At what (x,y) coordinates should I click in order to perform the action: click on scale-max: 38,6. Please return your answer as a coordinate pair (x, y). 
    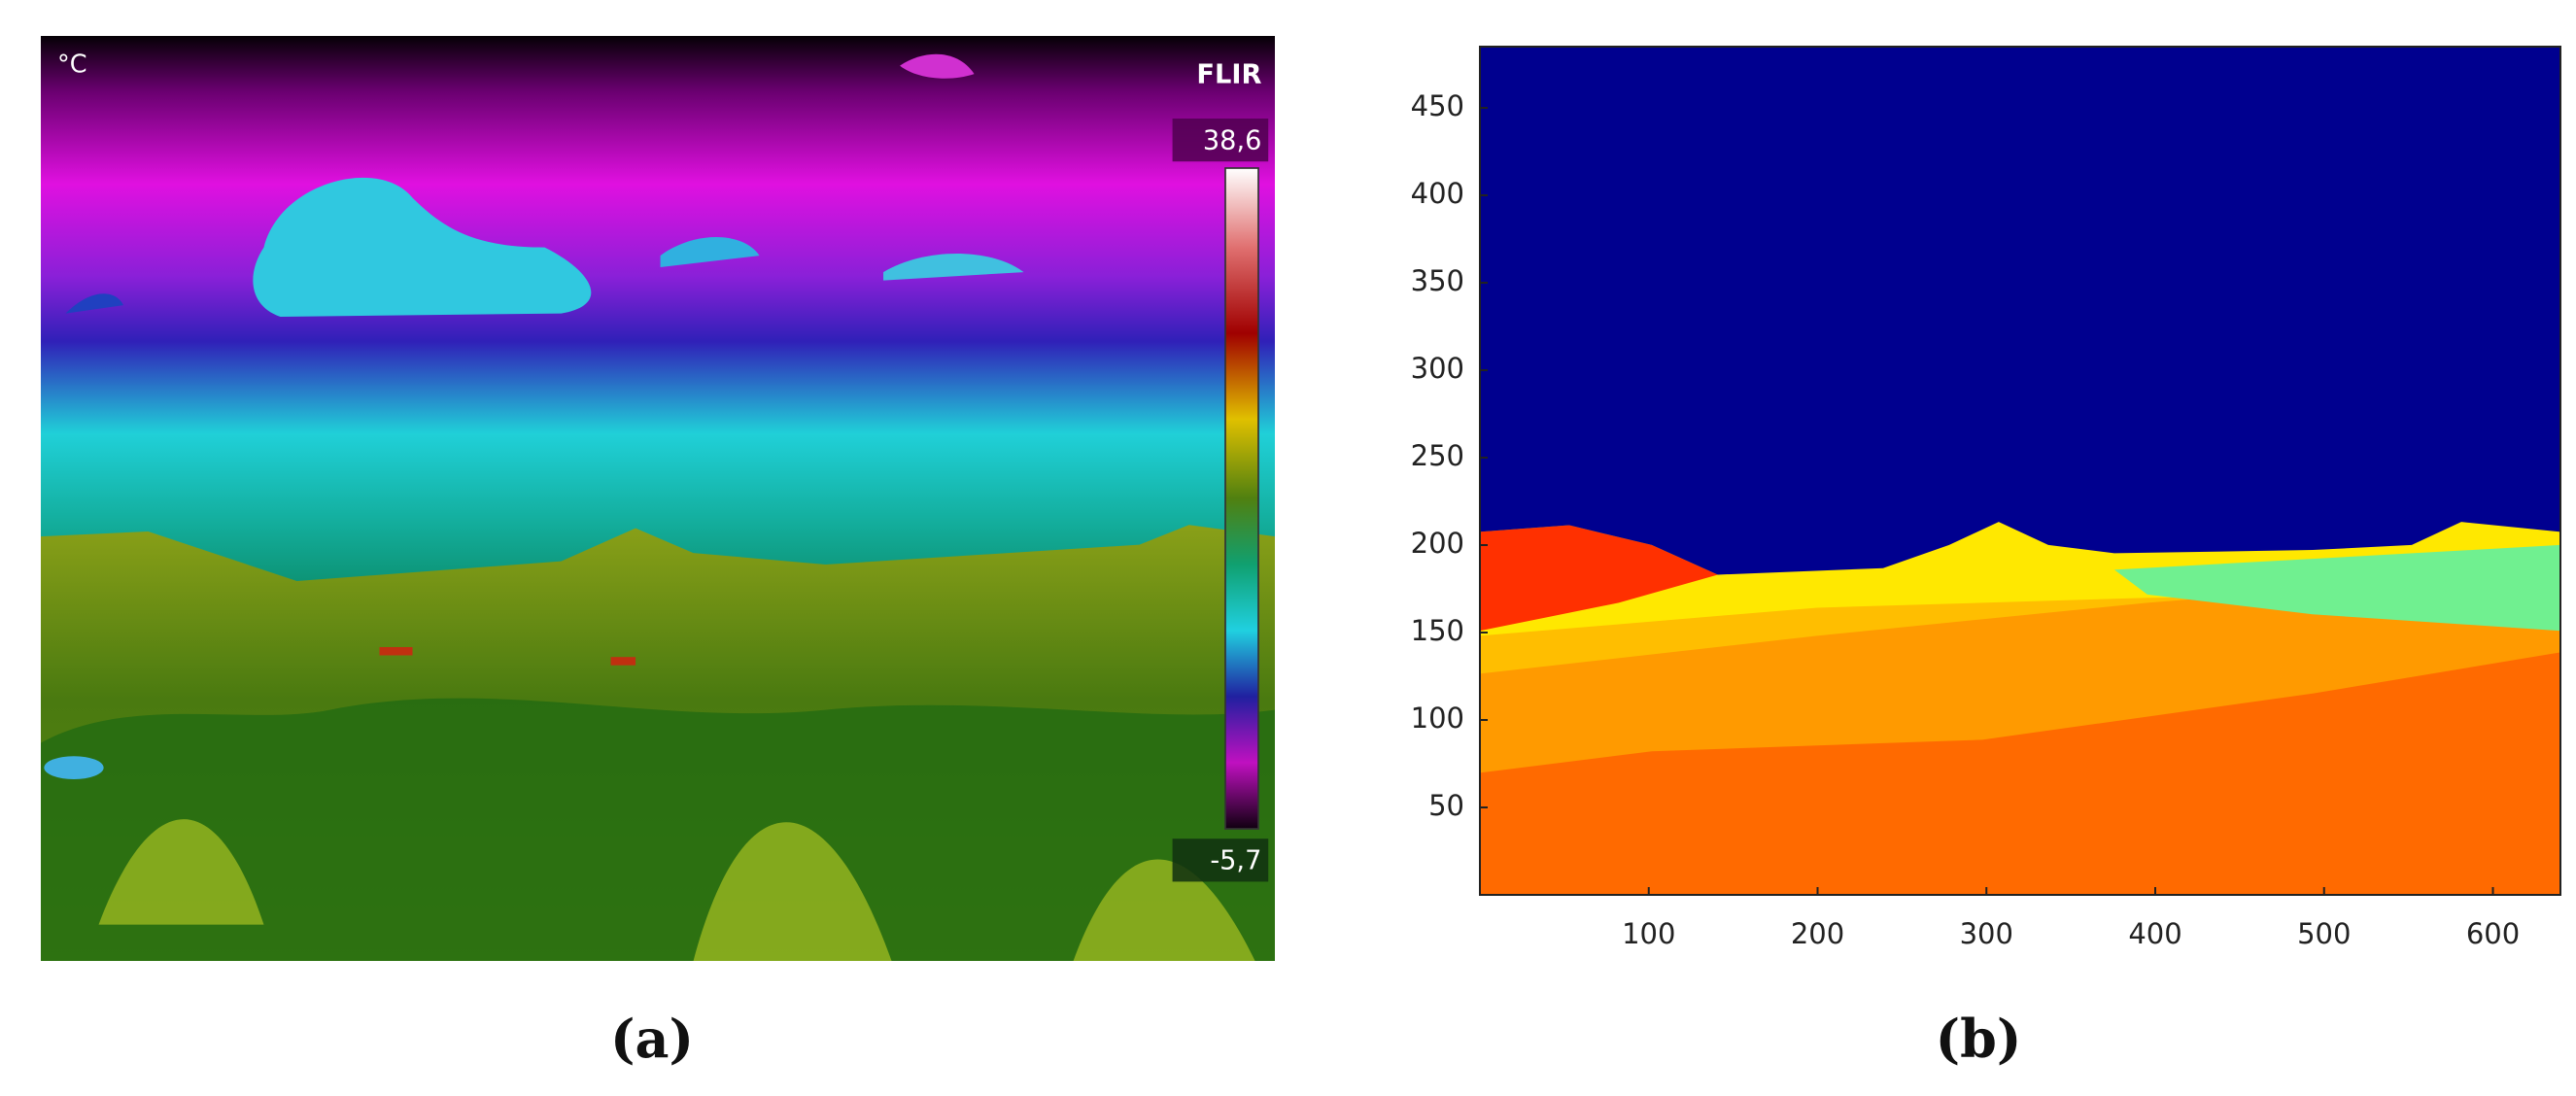
    Looking at the image, I should click on (1232, 140).